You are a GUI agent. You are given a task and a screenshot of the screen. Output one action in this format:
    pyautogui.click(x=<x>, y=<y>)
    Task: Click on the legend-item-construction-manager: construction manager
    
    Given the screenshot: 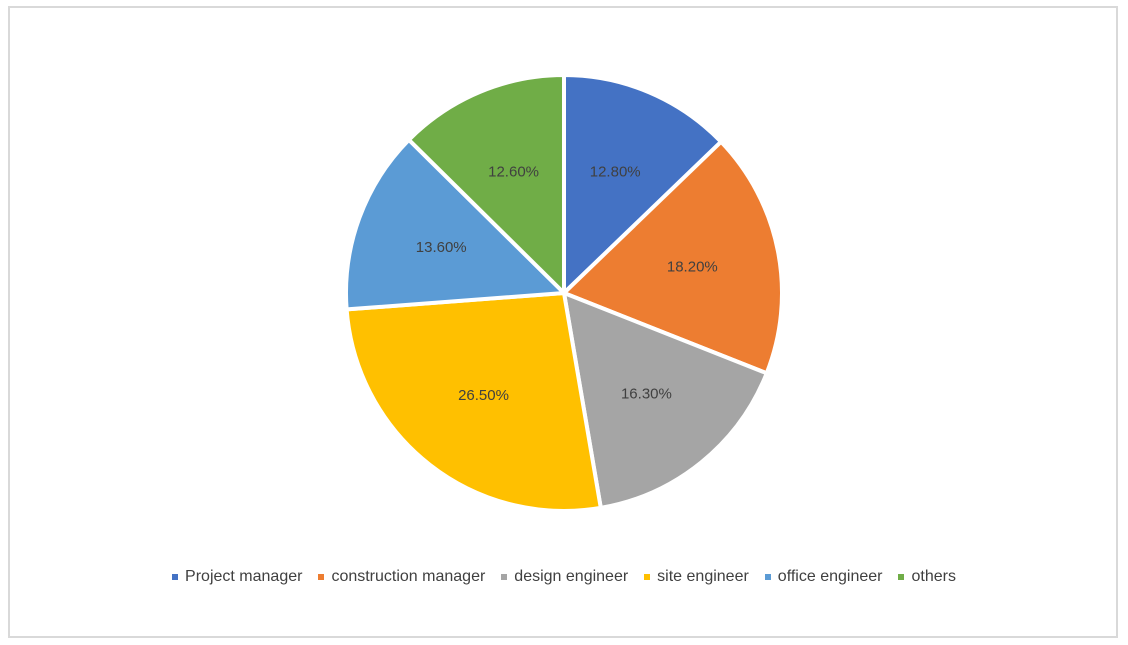 What is the action you would take?
    pyautogui.click(x=401, y=577)
    